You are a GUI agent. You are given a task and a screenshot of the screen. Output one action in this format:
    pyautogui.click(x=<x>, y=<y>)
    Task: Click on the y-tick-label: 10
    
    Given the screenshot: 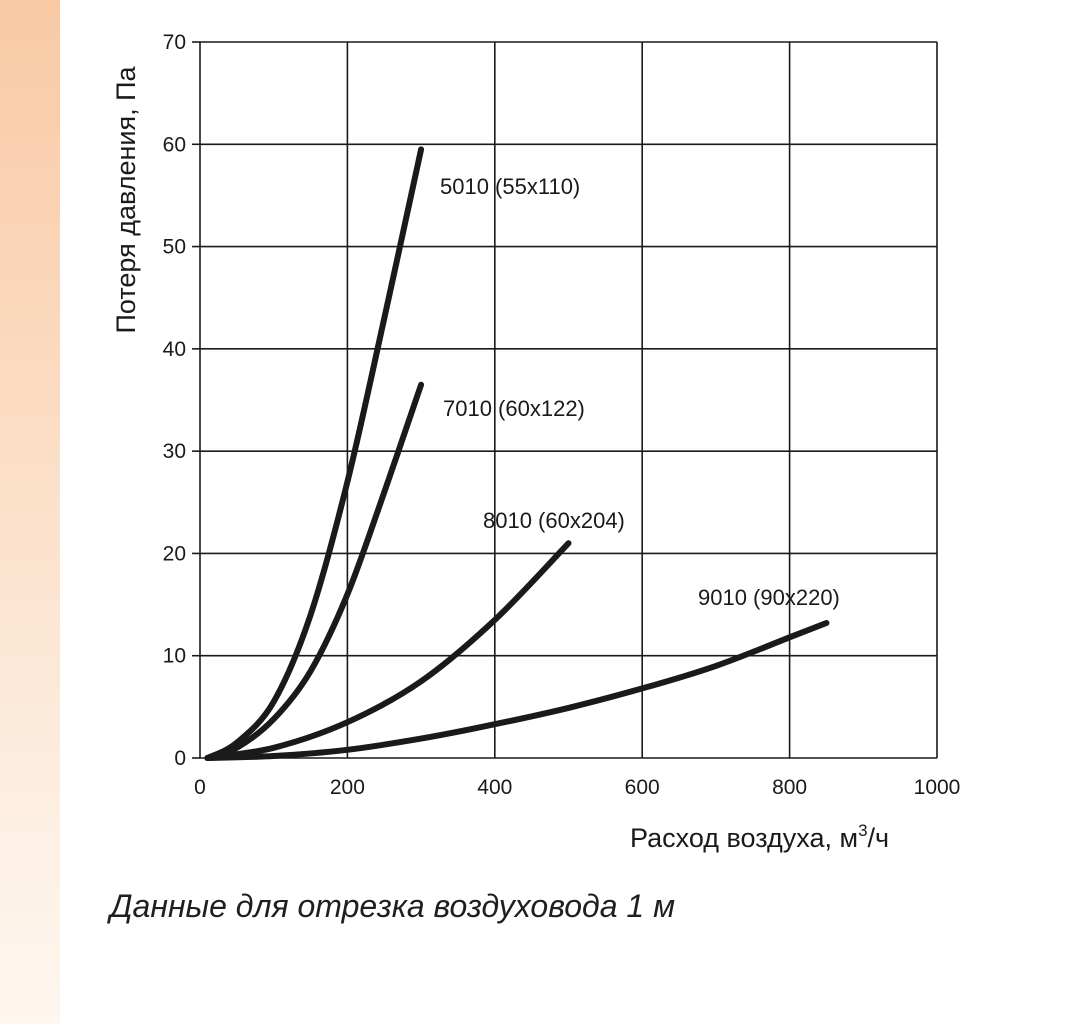 What is the action you would take?
    pyautogui.click(x=174, y=656)
    